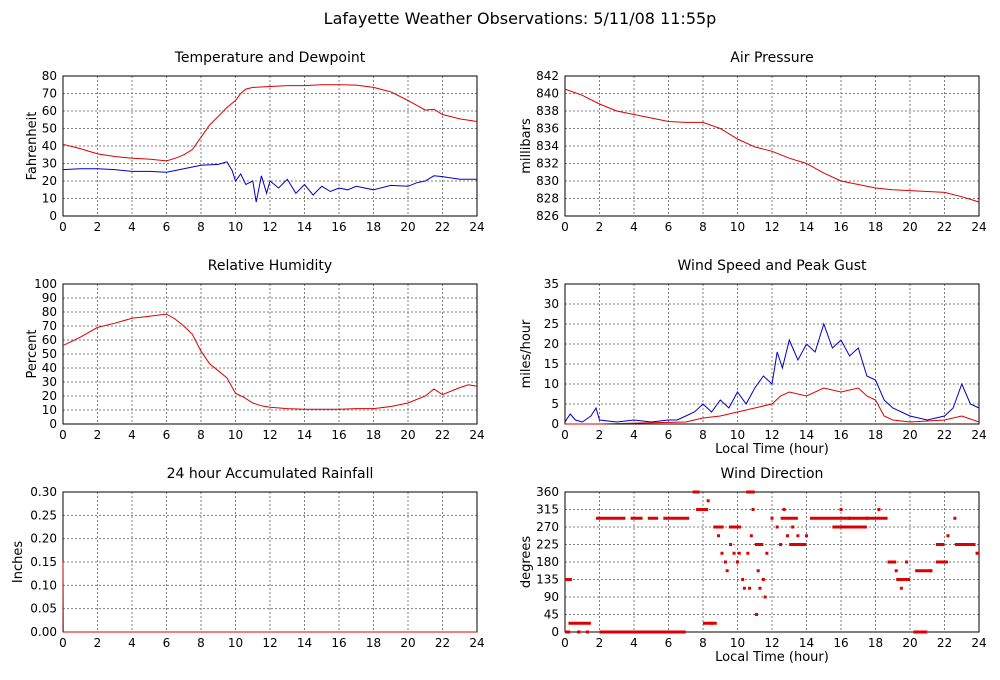 Image resolution: width=1000 pixels, height=680 pixels. What do you see at coordinates (270, 474) in the screenshot?
I see `chart-title: 24 hour Accumulated Rainfall` at bounding box center [270, 474].